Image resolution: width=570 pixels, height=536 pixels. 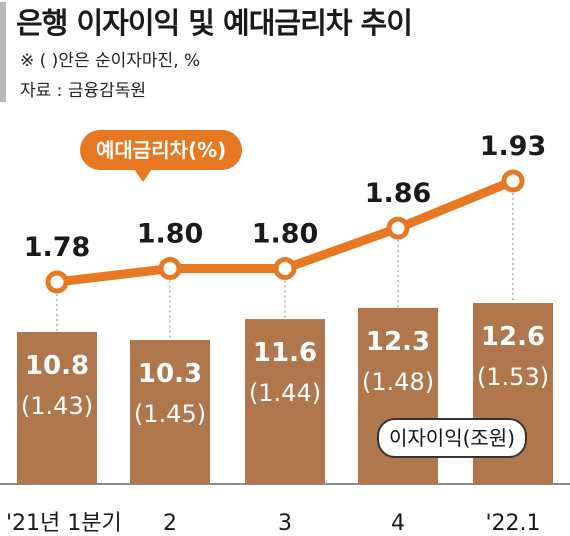 I want to click on chart-title: 은행 이자이익 및 예대금리차 추이, so click(x=214, y=23).